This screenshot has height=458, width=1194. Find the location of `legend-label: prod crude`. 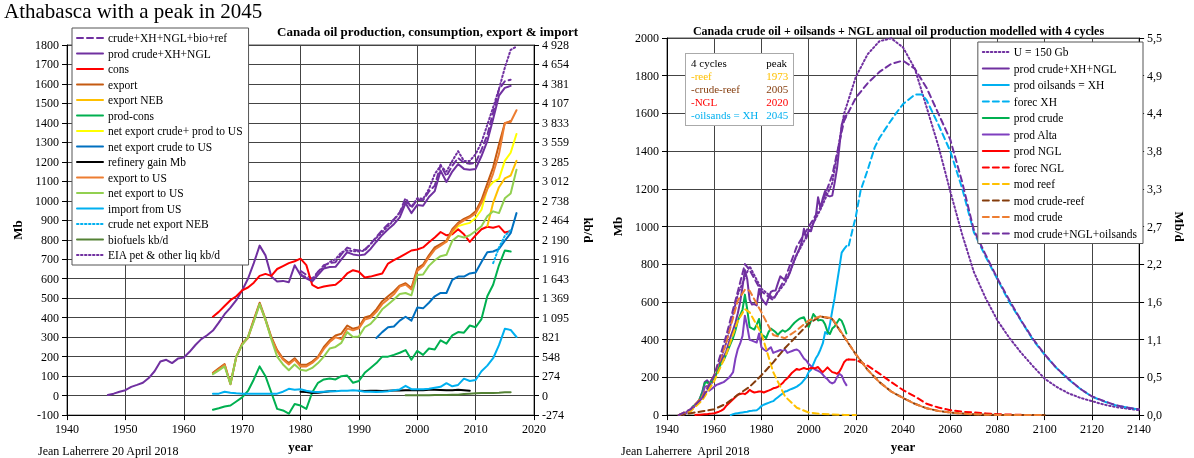

legend-label: prod crude is located at coordinates (1038, 118).